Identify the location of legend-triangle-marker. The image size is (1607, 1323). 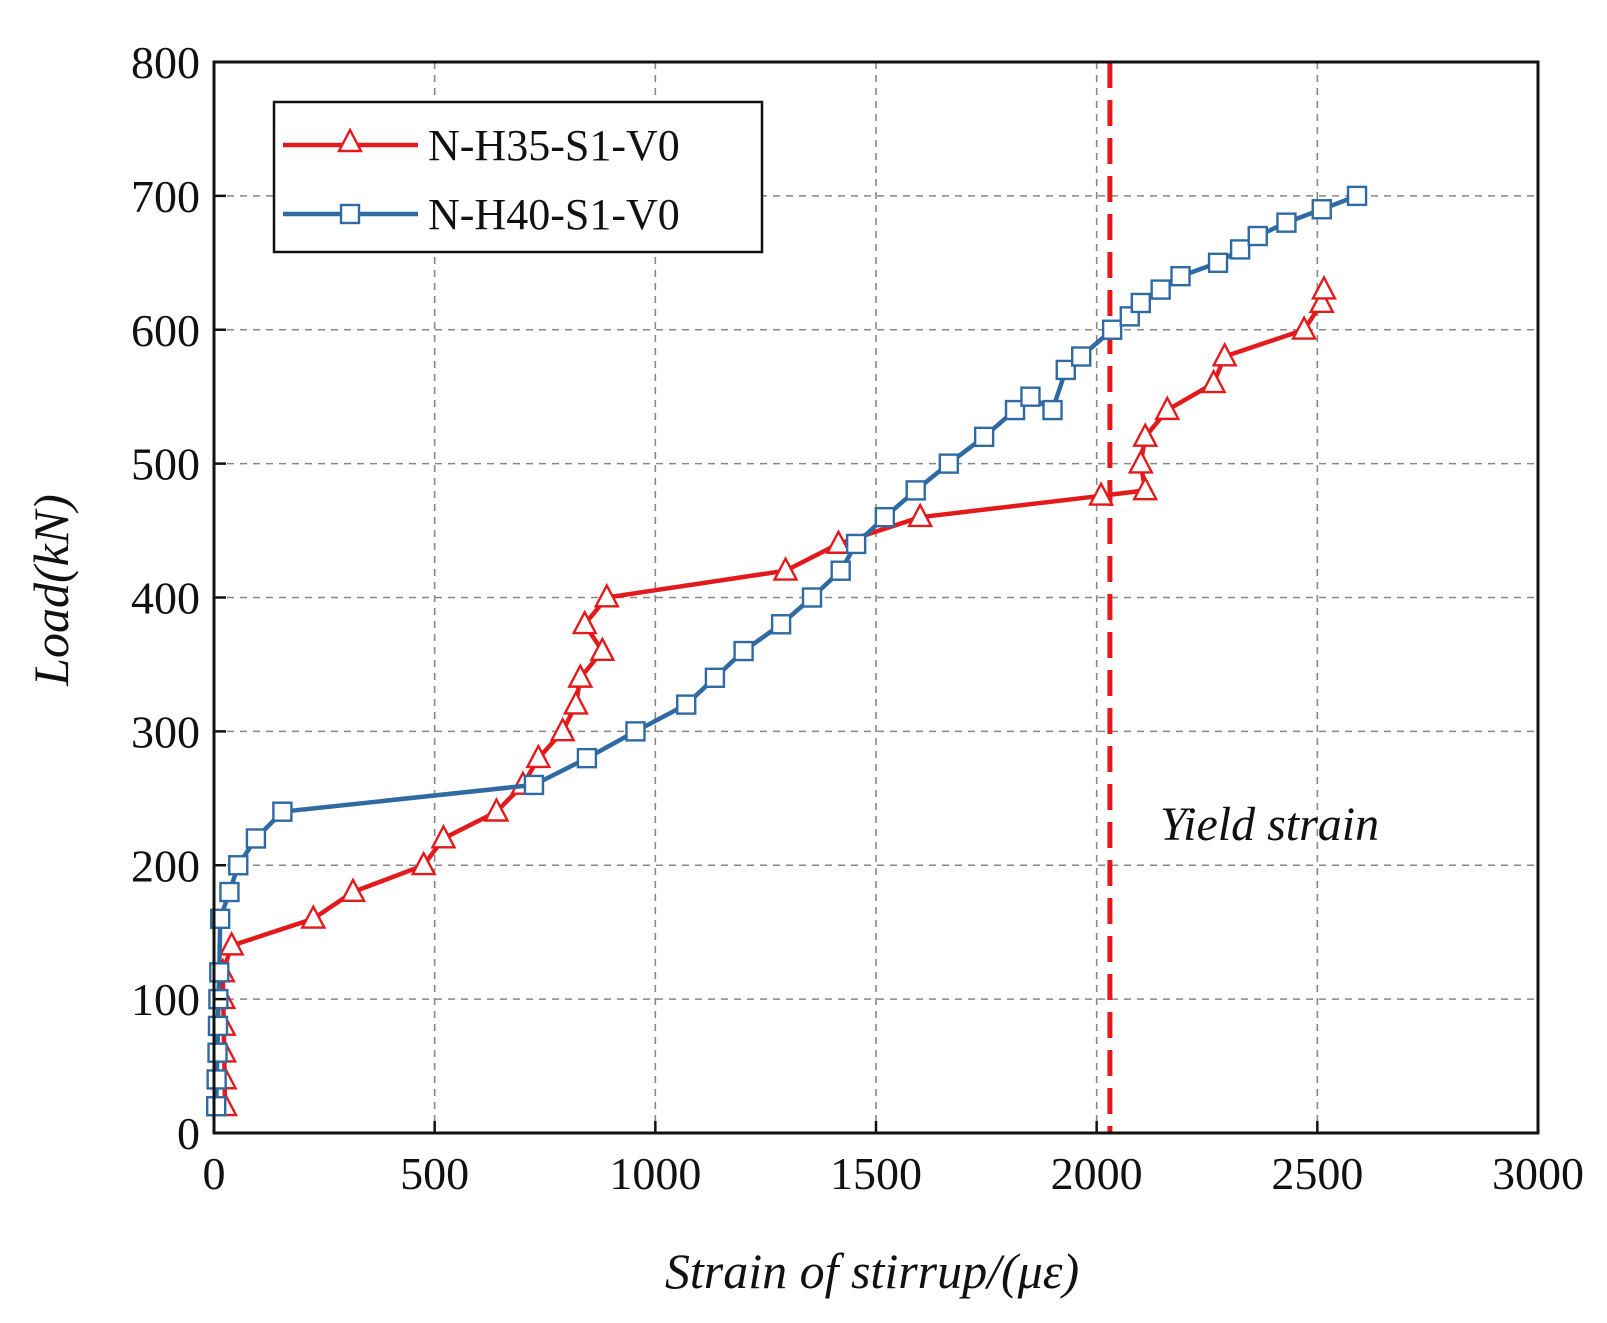
(350, 140).